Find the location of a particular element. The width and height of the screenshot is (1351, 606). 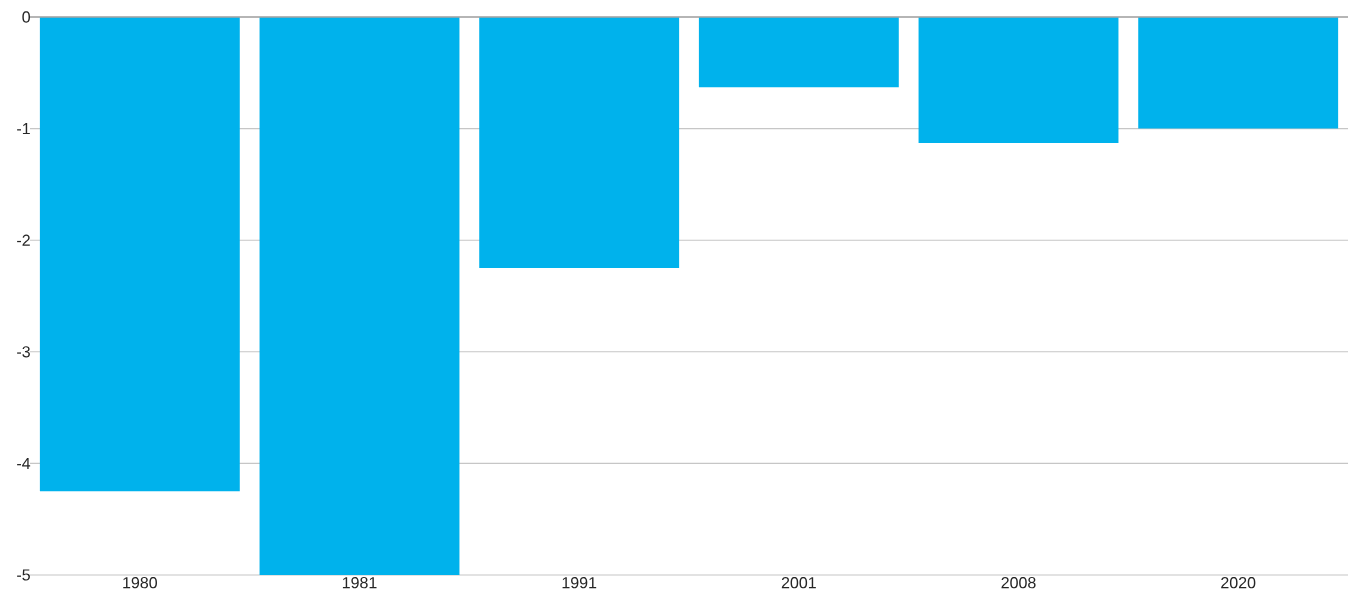

x-tick-label: 1981 is located at coordinates (359, 583).